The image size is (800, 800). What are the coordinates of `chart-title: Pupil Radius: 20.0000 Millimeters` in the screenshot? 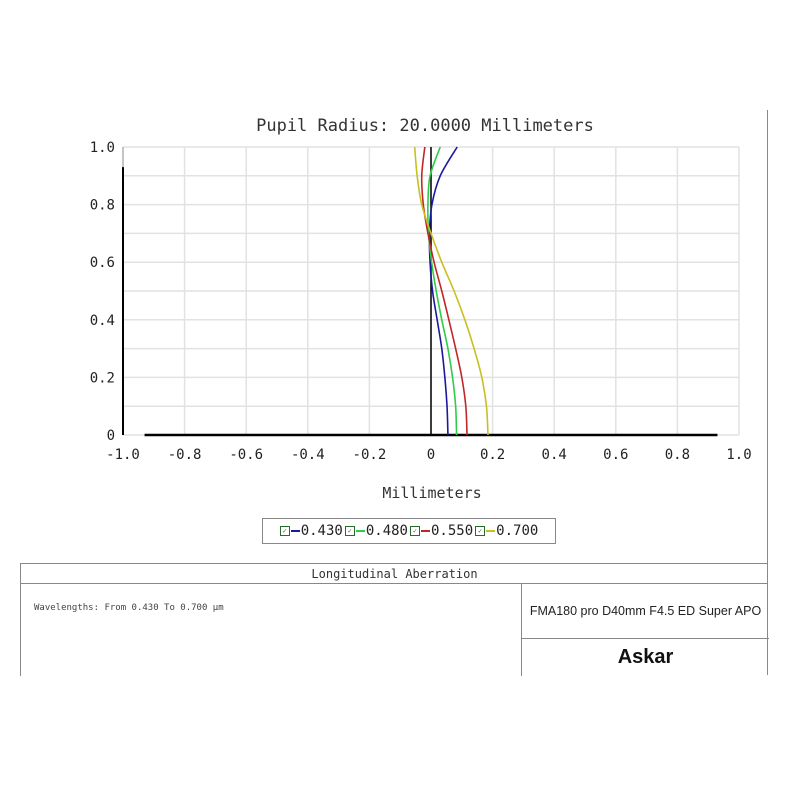 It's located at (425, 126).